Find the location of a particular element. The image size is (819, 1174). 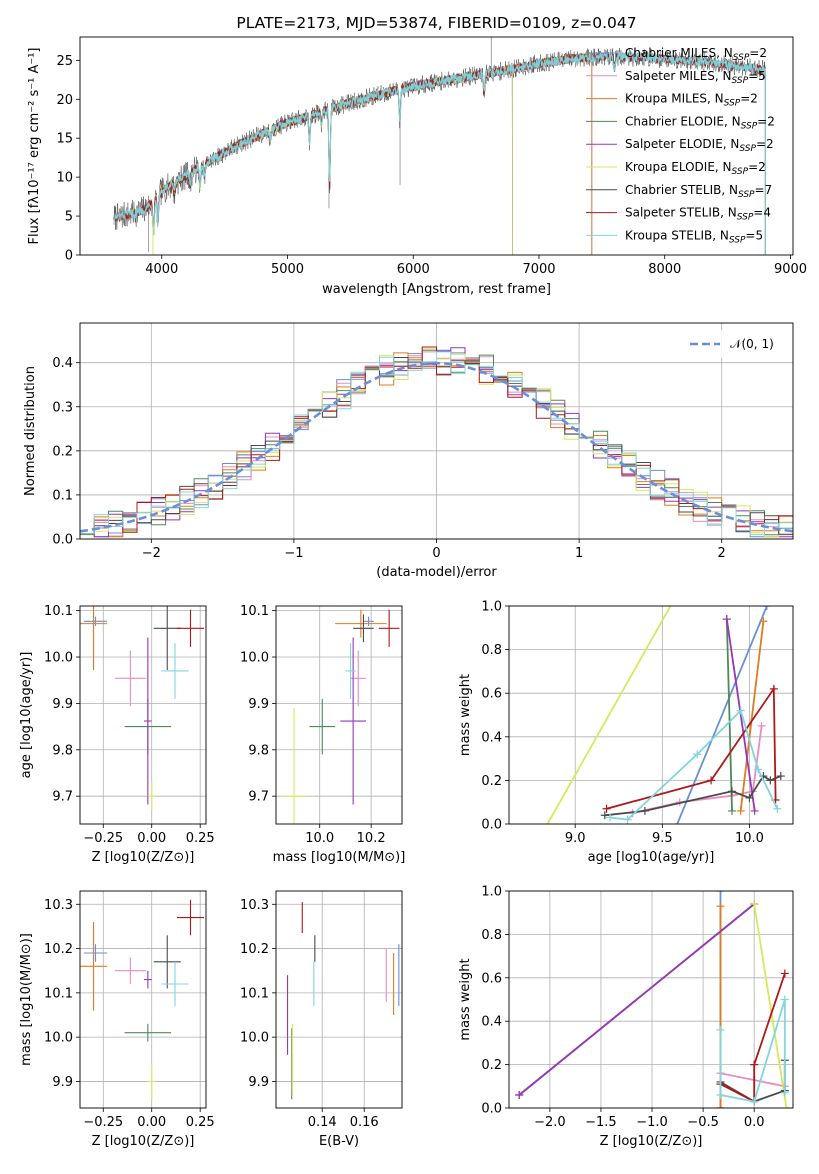

x-tick-label: 0.00 is located at coordinates (151, 838).